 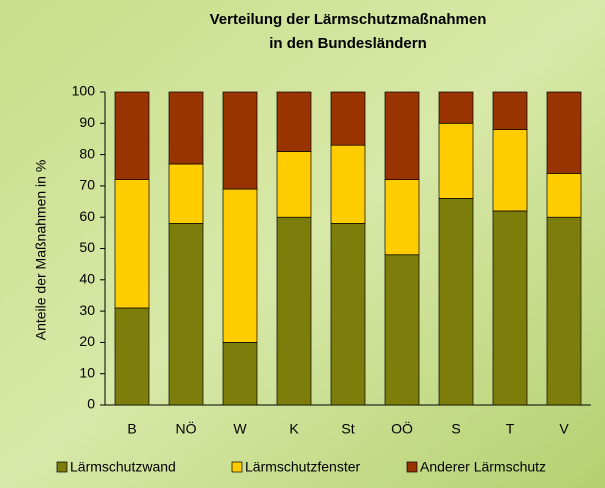 I want to click on chart-title: in den Bundesländern, so click(x=348, y=43).